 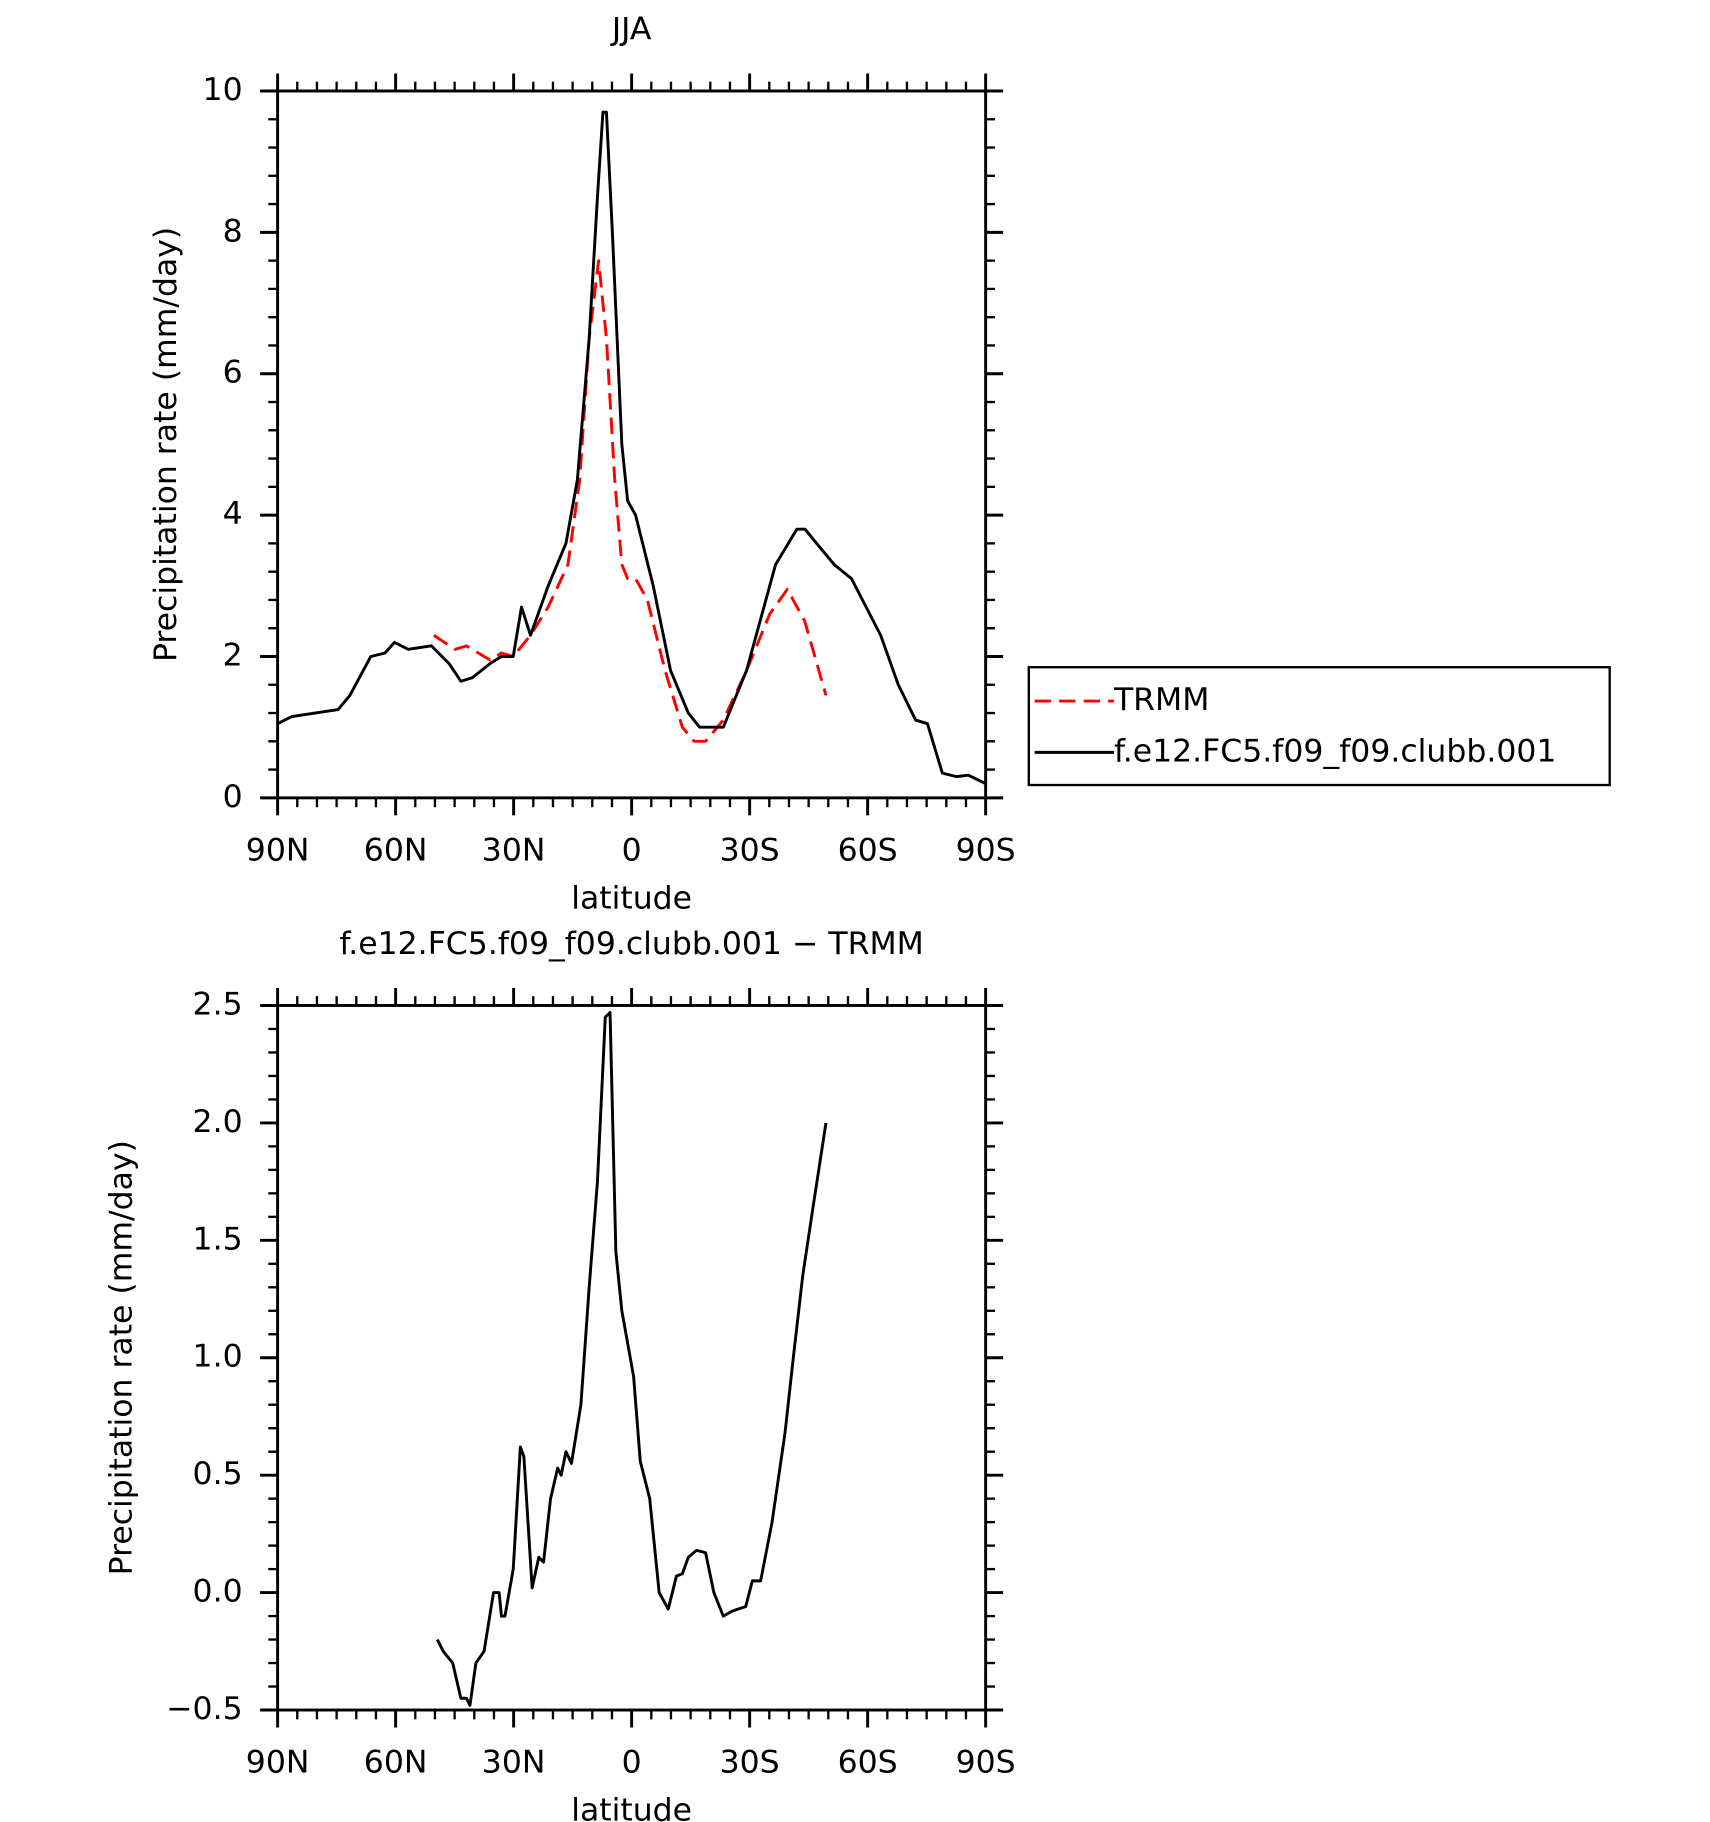 I want to click on y-tick-label: 8, so click(x=233, y=231).